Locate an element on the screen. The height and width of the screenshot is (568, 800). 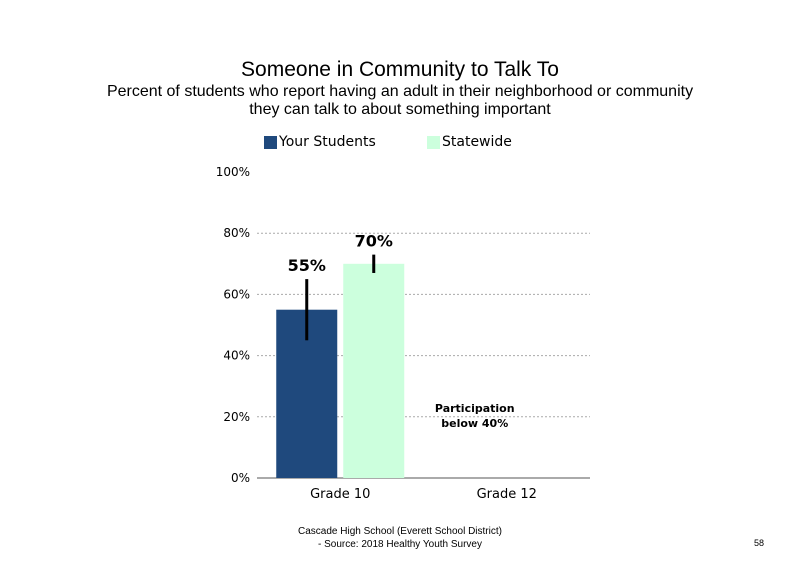
data-label: 70% is located at coordinates (374, 241).